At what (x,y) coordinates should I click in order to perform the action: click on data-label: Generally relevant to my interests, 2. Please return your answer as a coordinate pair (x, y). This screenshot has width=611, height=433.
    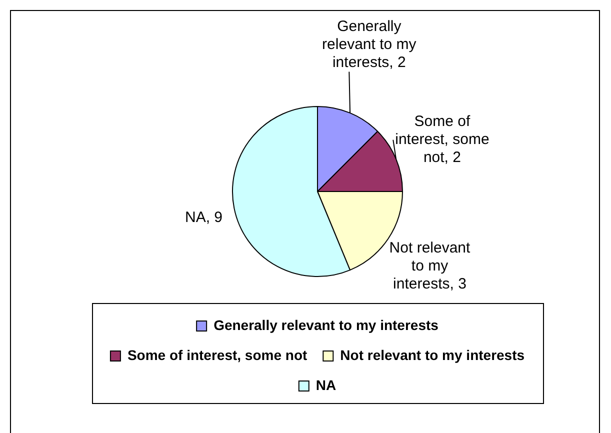
    Looking at the image, I should click on (369, 44).